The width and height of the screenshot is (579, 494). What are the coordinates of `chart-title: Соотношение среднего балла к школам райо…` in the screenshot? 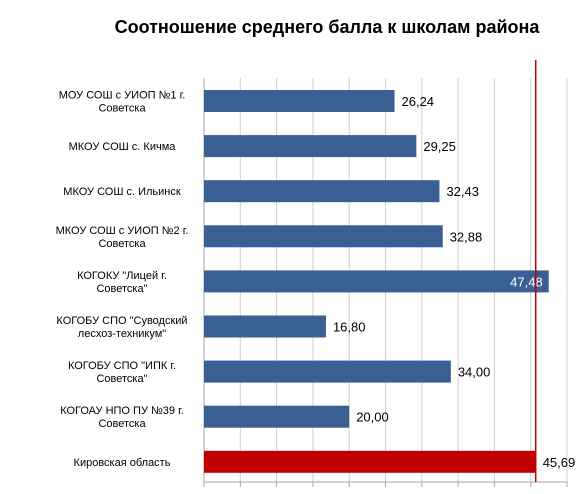 It's located at (328, 27).